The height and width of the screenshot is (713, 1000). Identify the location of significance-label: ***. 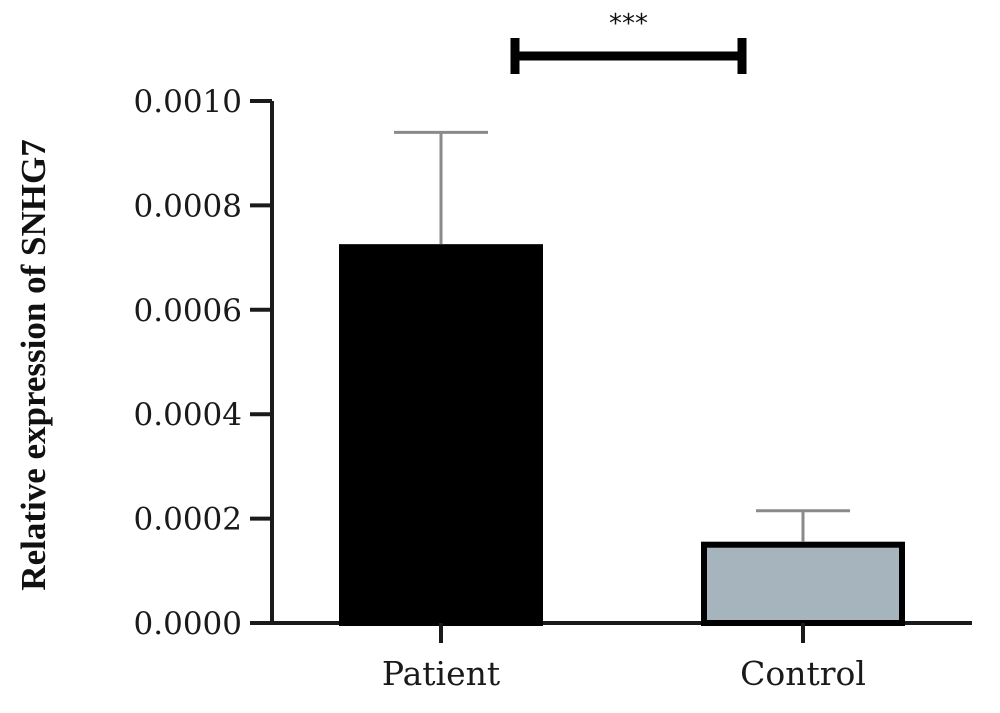
(628, 24).